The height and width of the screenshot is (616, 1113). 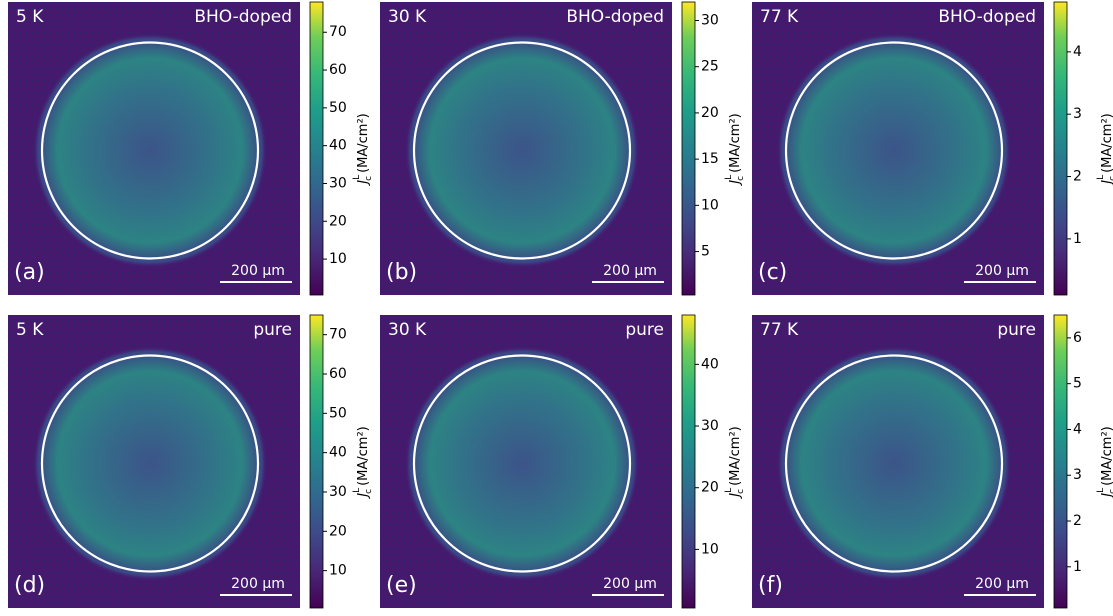 I want to click on panel-label: (b), so click(x=401, y=272).